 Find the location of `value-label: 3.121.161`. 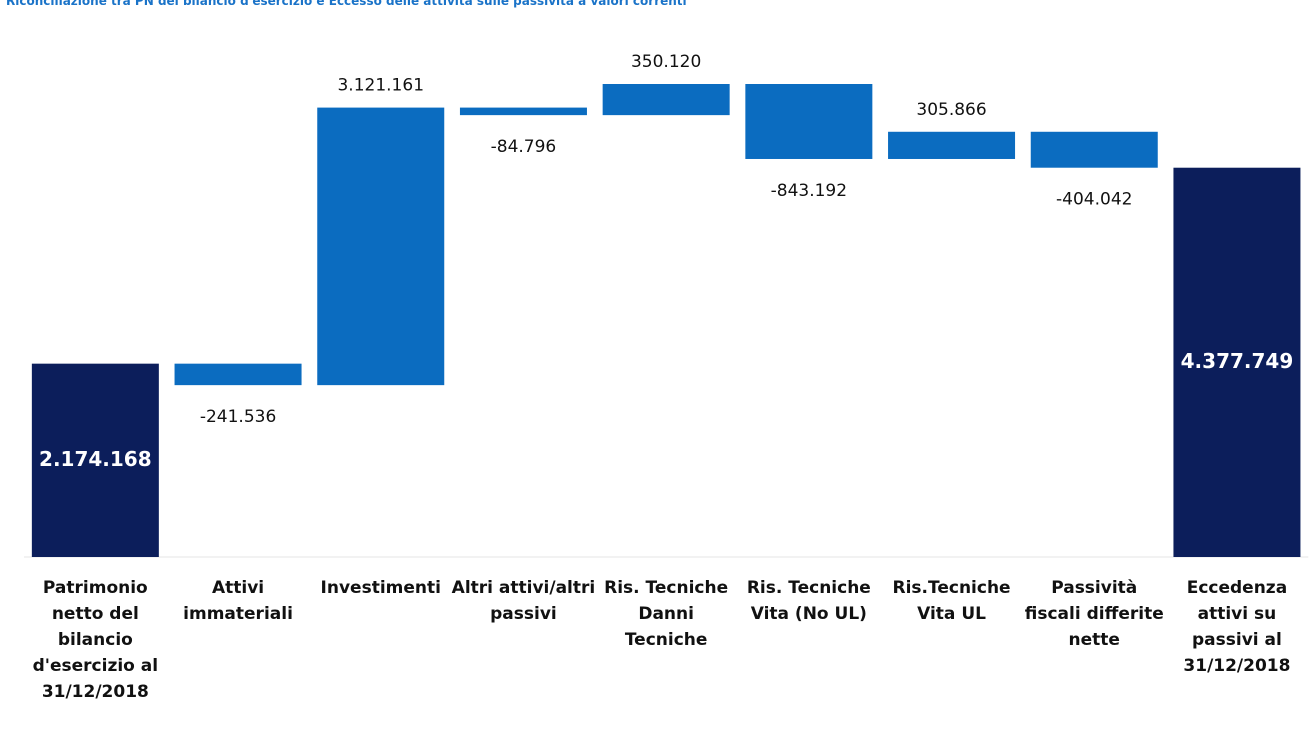

value-label: 3.121.161 is located at coordinates (380, 86).